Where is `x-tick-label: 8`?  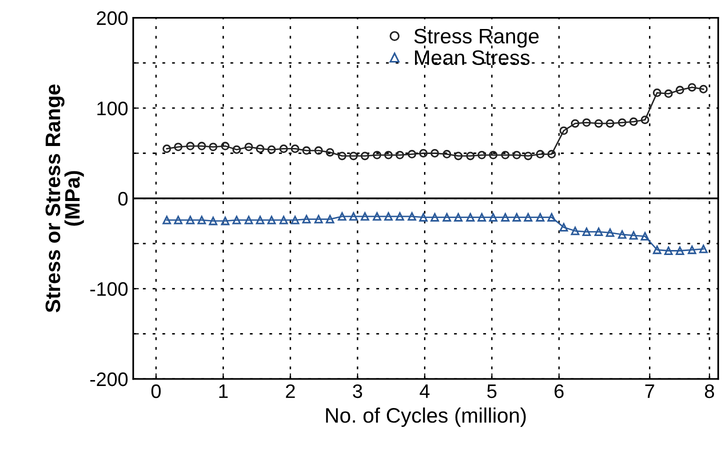
x-tick-label: 8 is located at coordinates (709, 391).